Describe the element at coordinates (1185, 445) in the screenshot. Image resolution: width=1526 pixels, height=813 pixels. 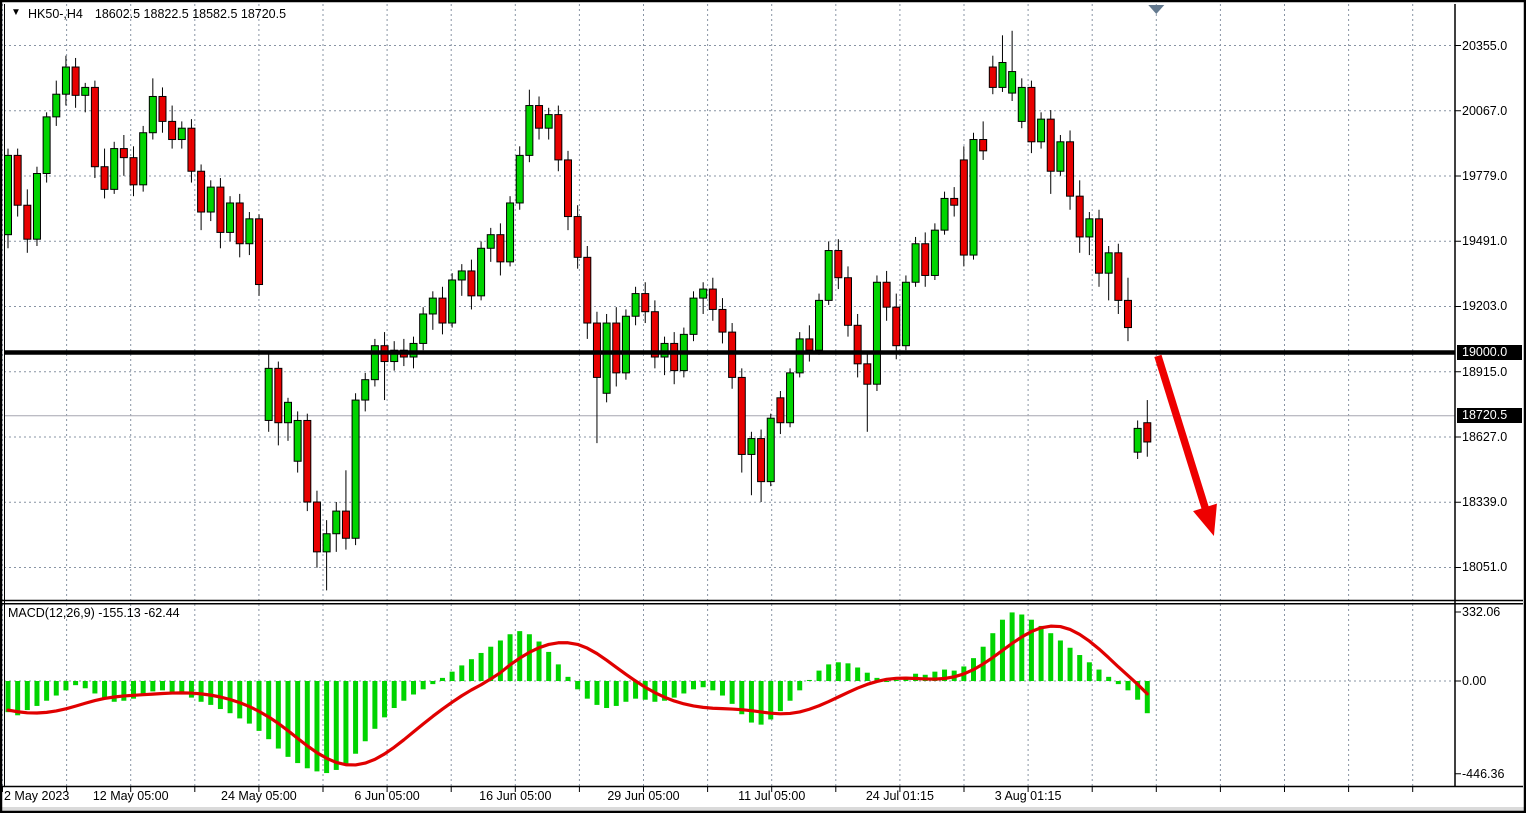
I see `trend-arrow` at that location.